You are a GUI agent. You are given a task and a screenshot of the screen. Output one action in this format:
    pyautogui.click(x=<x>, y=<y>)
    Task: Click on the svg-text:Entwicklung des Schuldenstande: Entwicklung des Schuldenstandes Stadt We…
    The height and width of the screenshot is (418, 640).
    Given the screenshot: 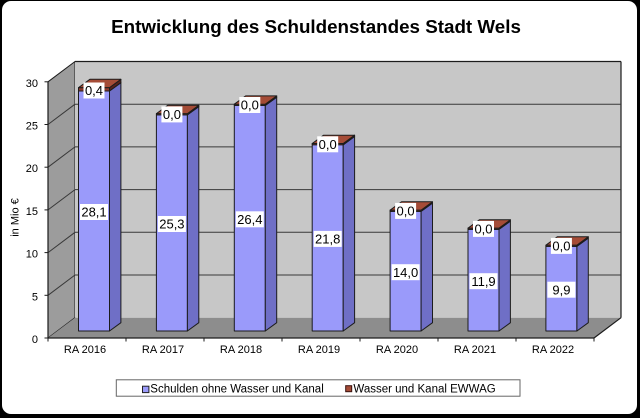 What is the action you would take?
    pyautogui.click(x=316, y=26)
    